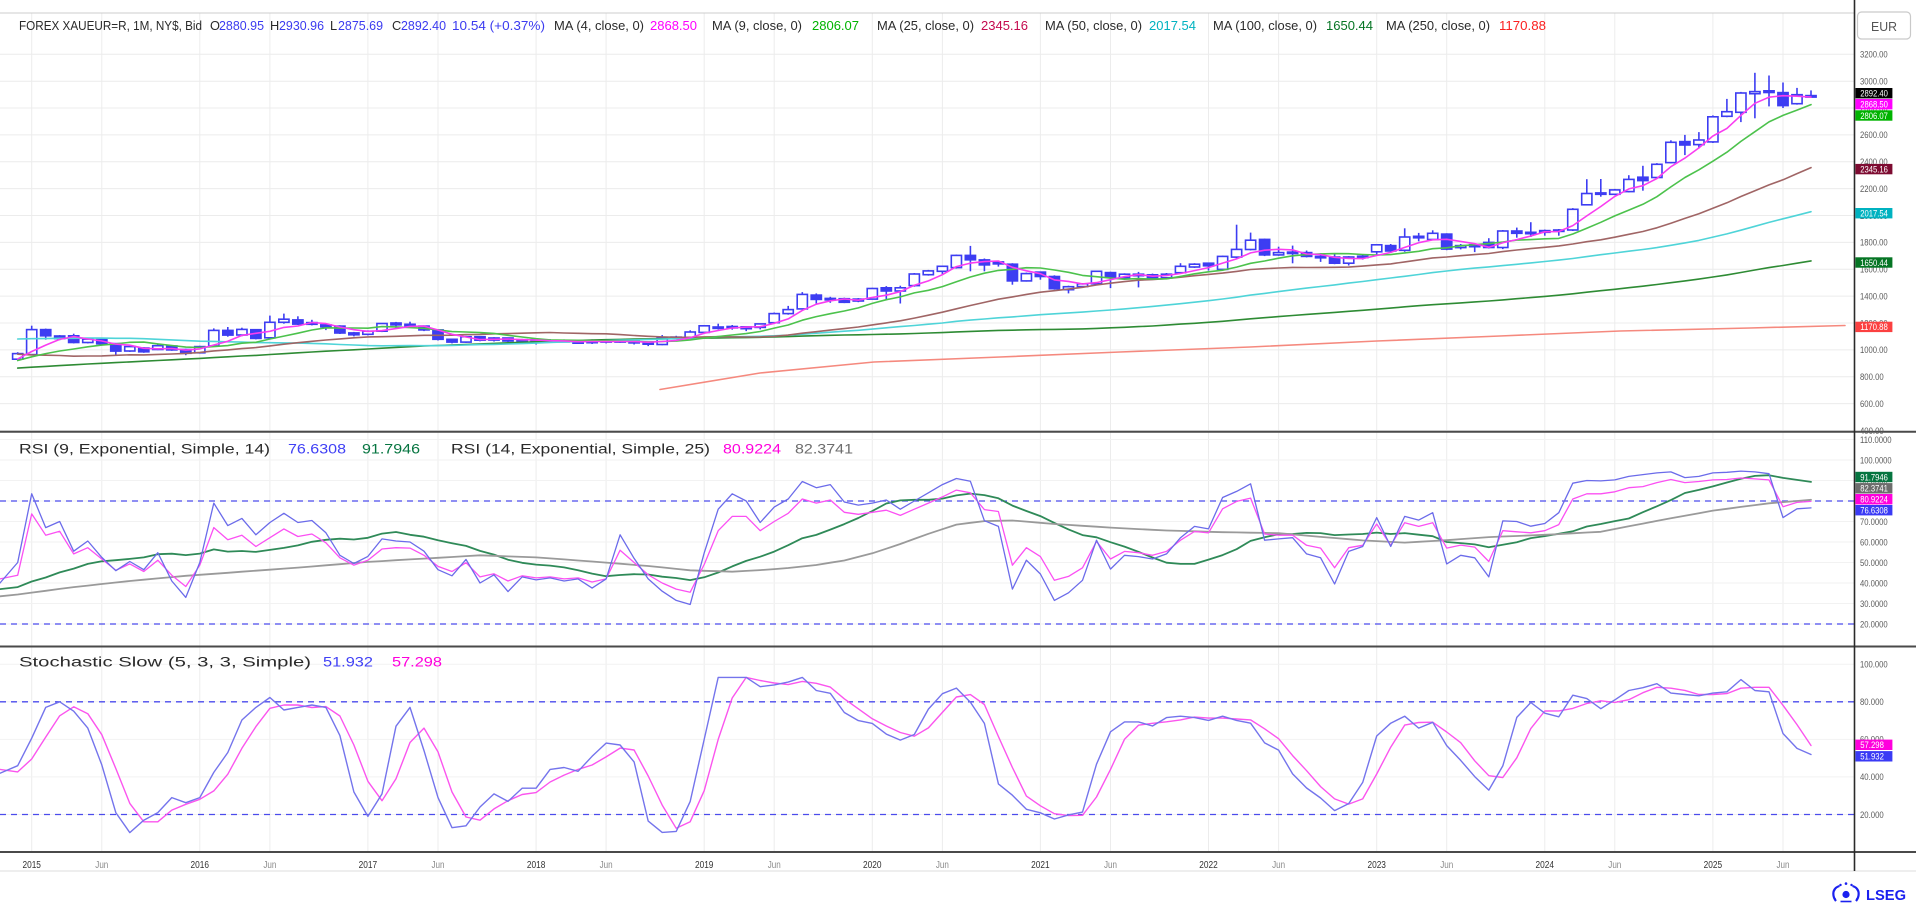  What do you see at coordinates (1874, 583) in the screenshot?
I see `svg-text: 40.0000` at bounding box center [1874, 583].